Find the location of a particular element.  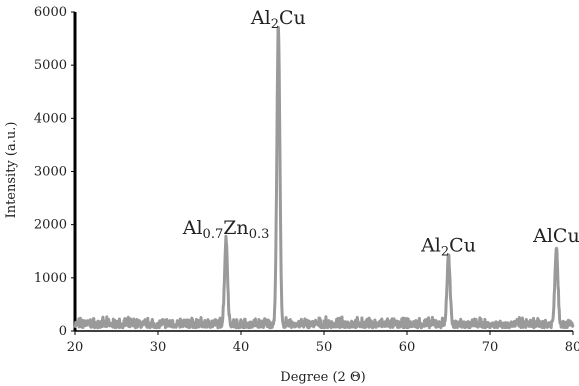

label-text: AlCu is located at coordinates (555, 236).